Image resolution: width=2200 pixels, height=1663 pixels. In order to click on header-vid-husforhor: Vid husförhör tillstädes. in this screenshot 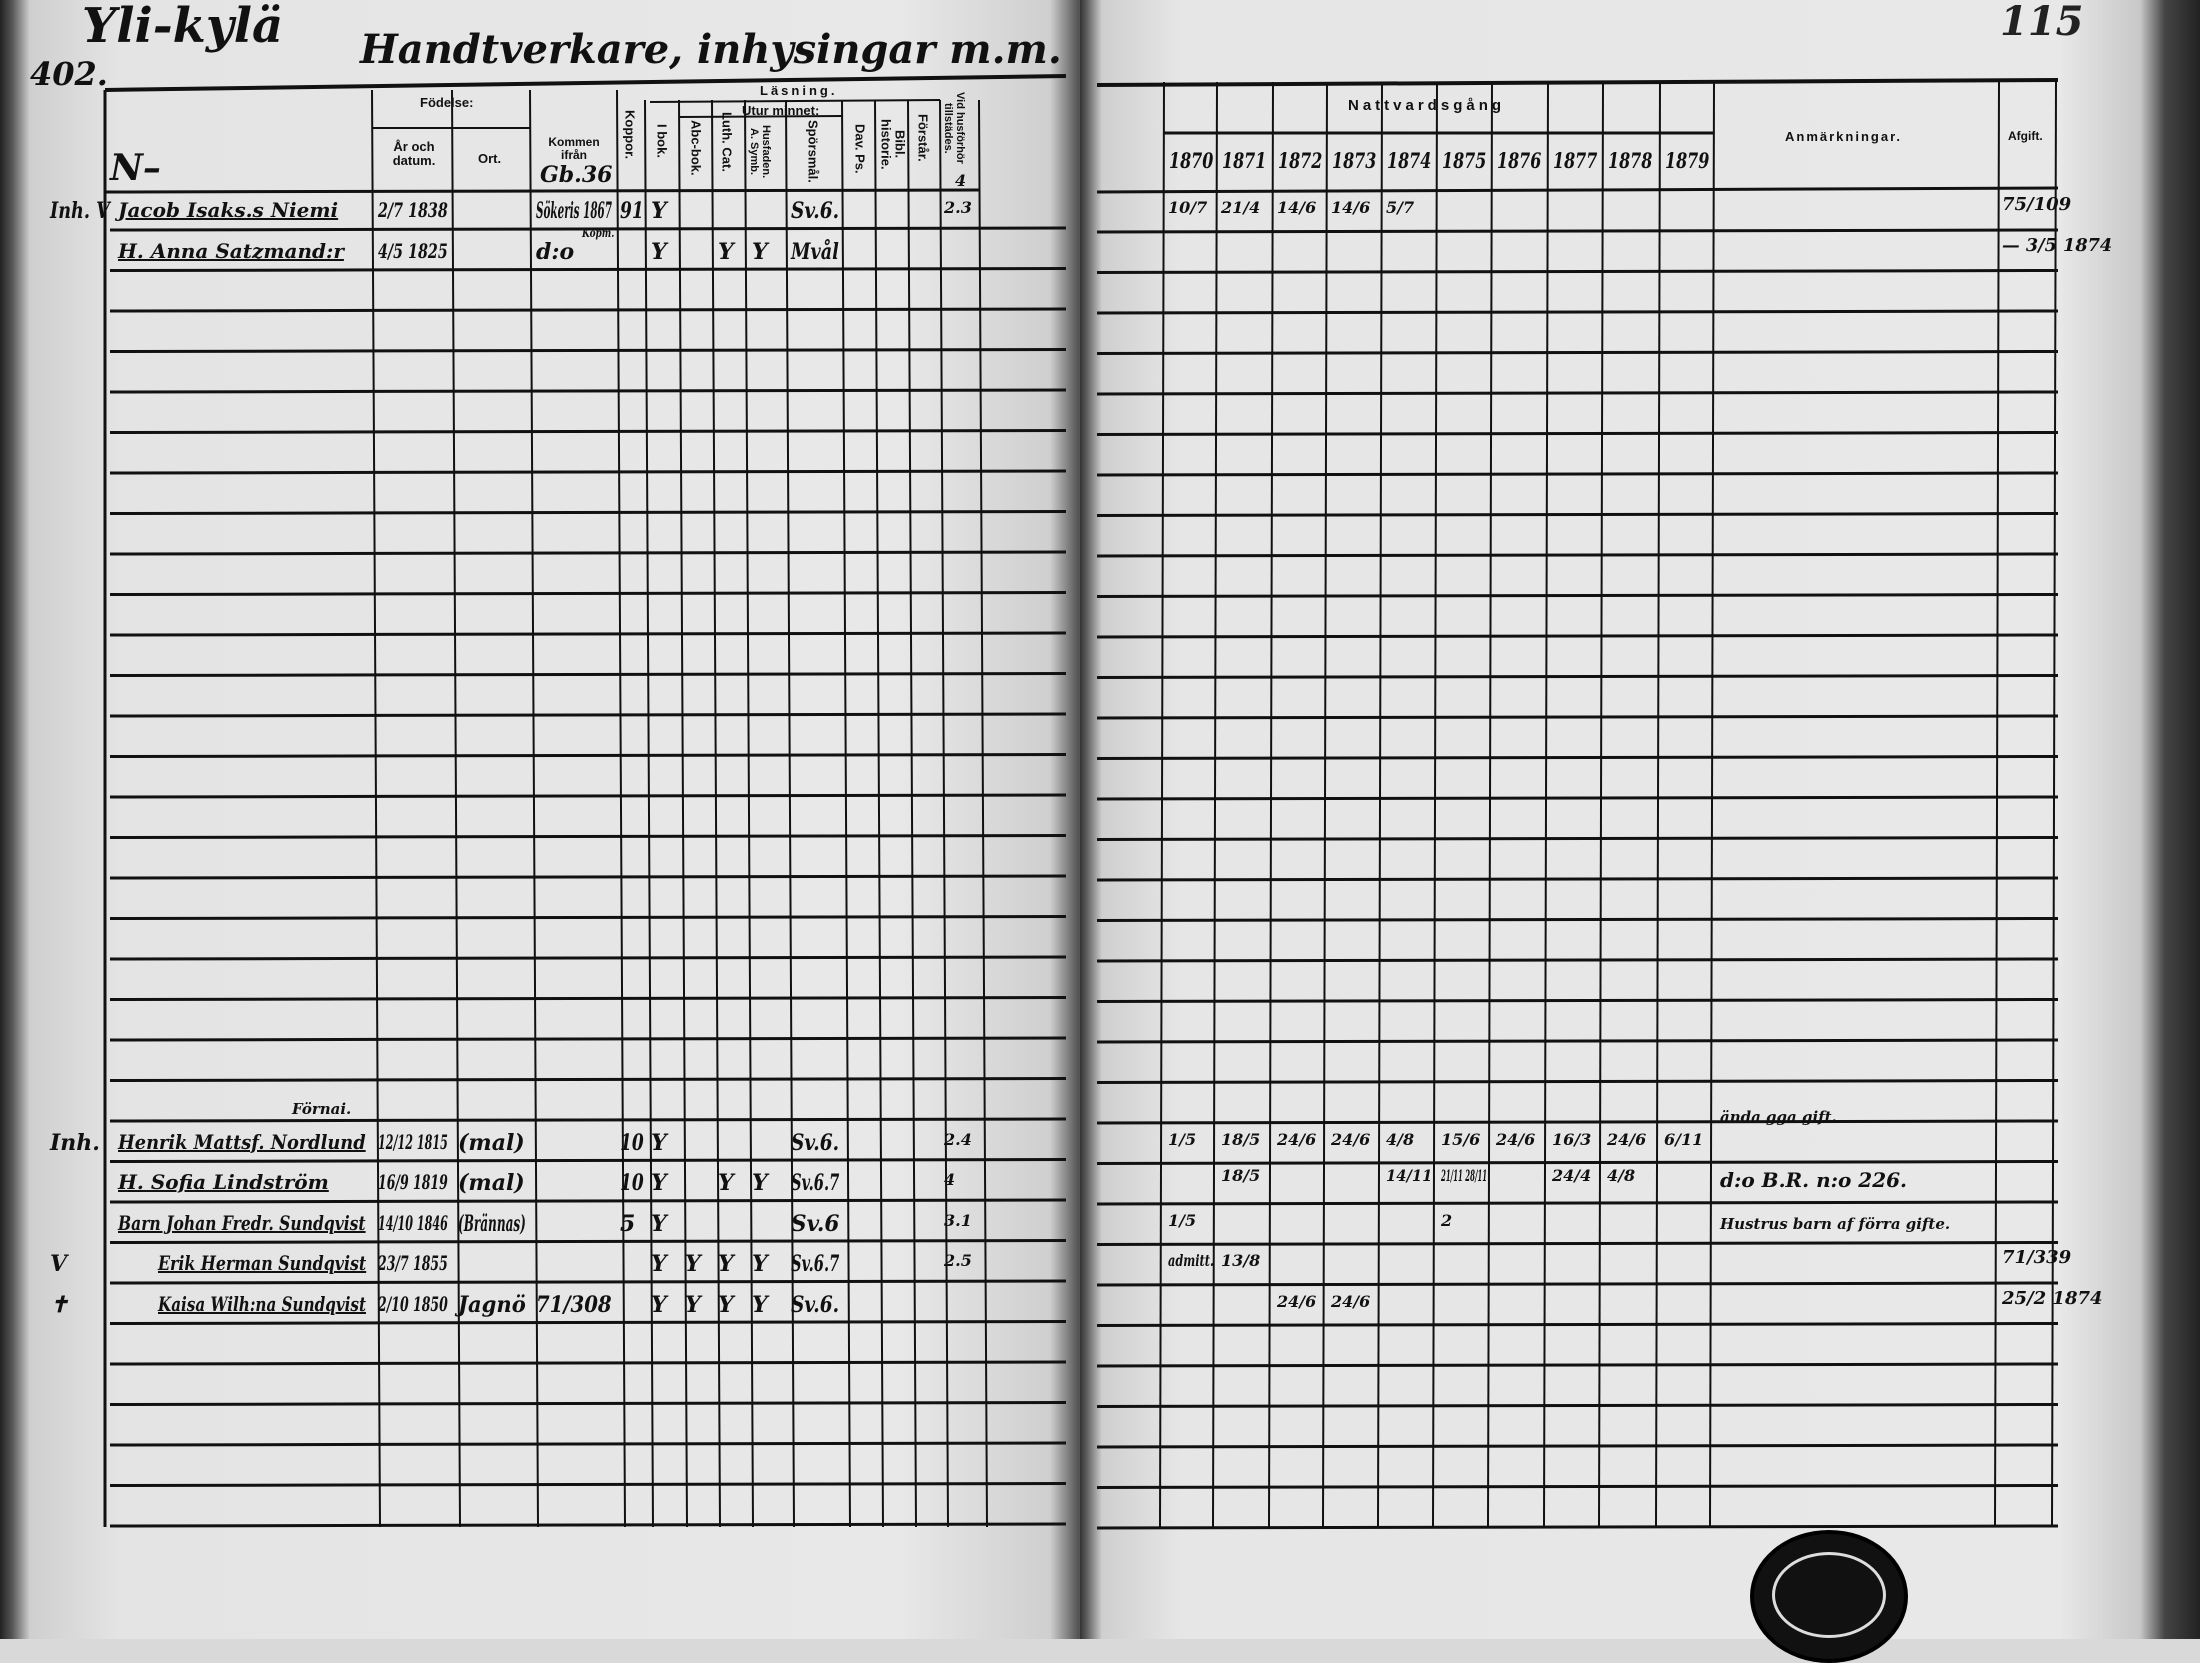, I will do `click(954, 128)`.